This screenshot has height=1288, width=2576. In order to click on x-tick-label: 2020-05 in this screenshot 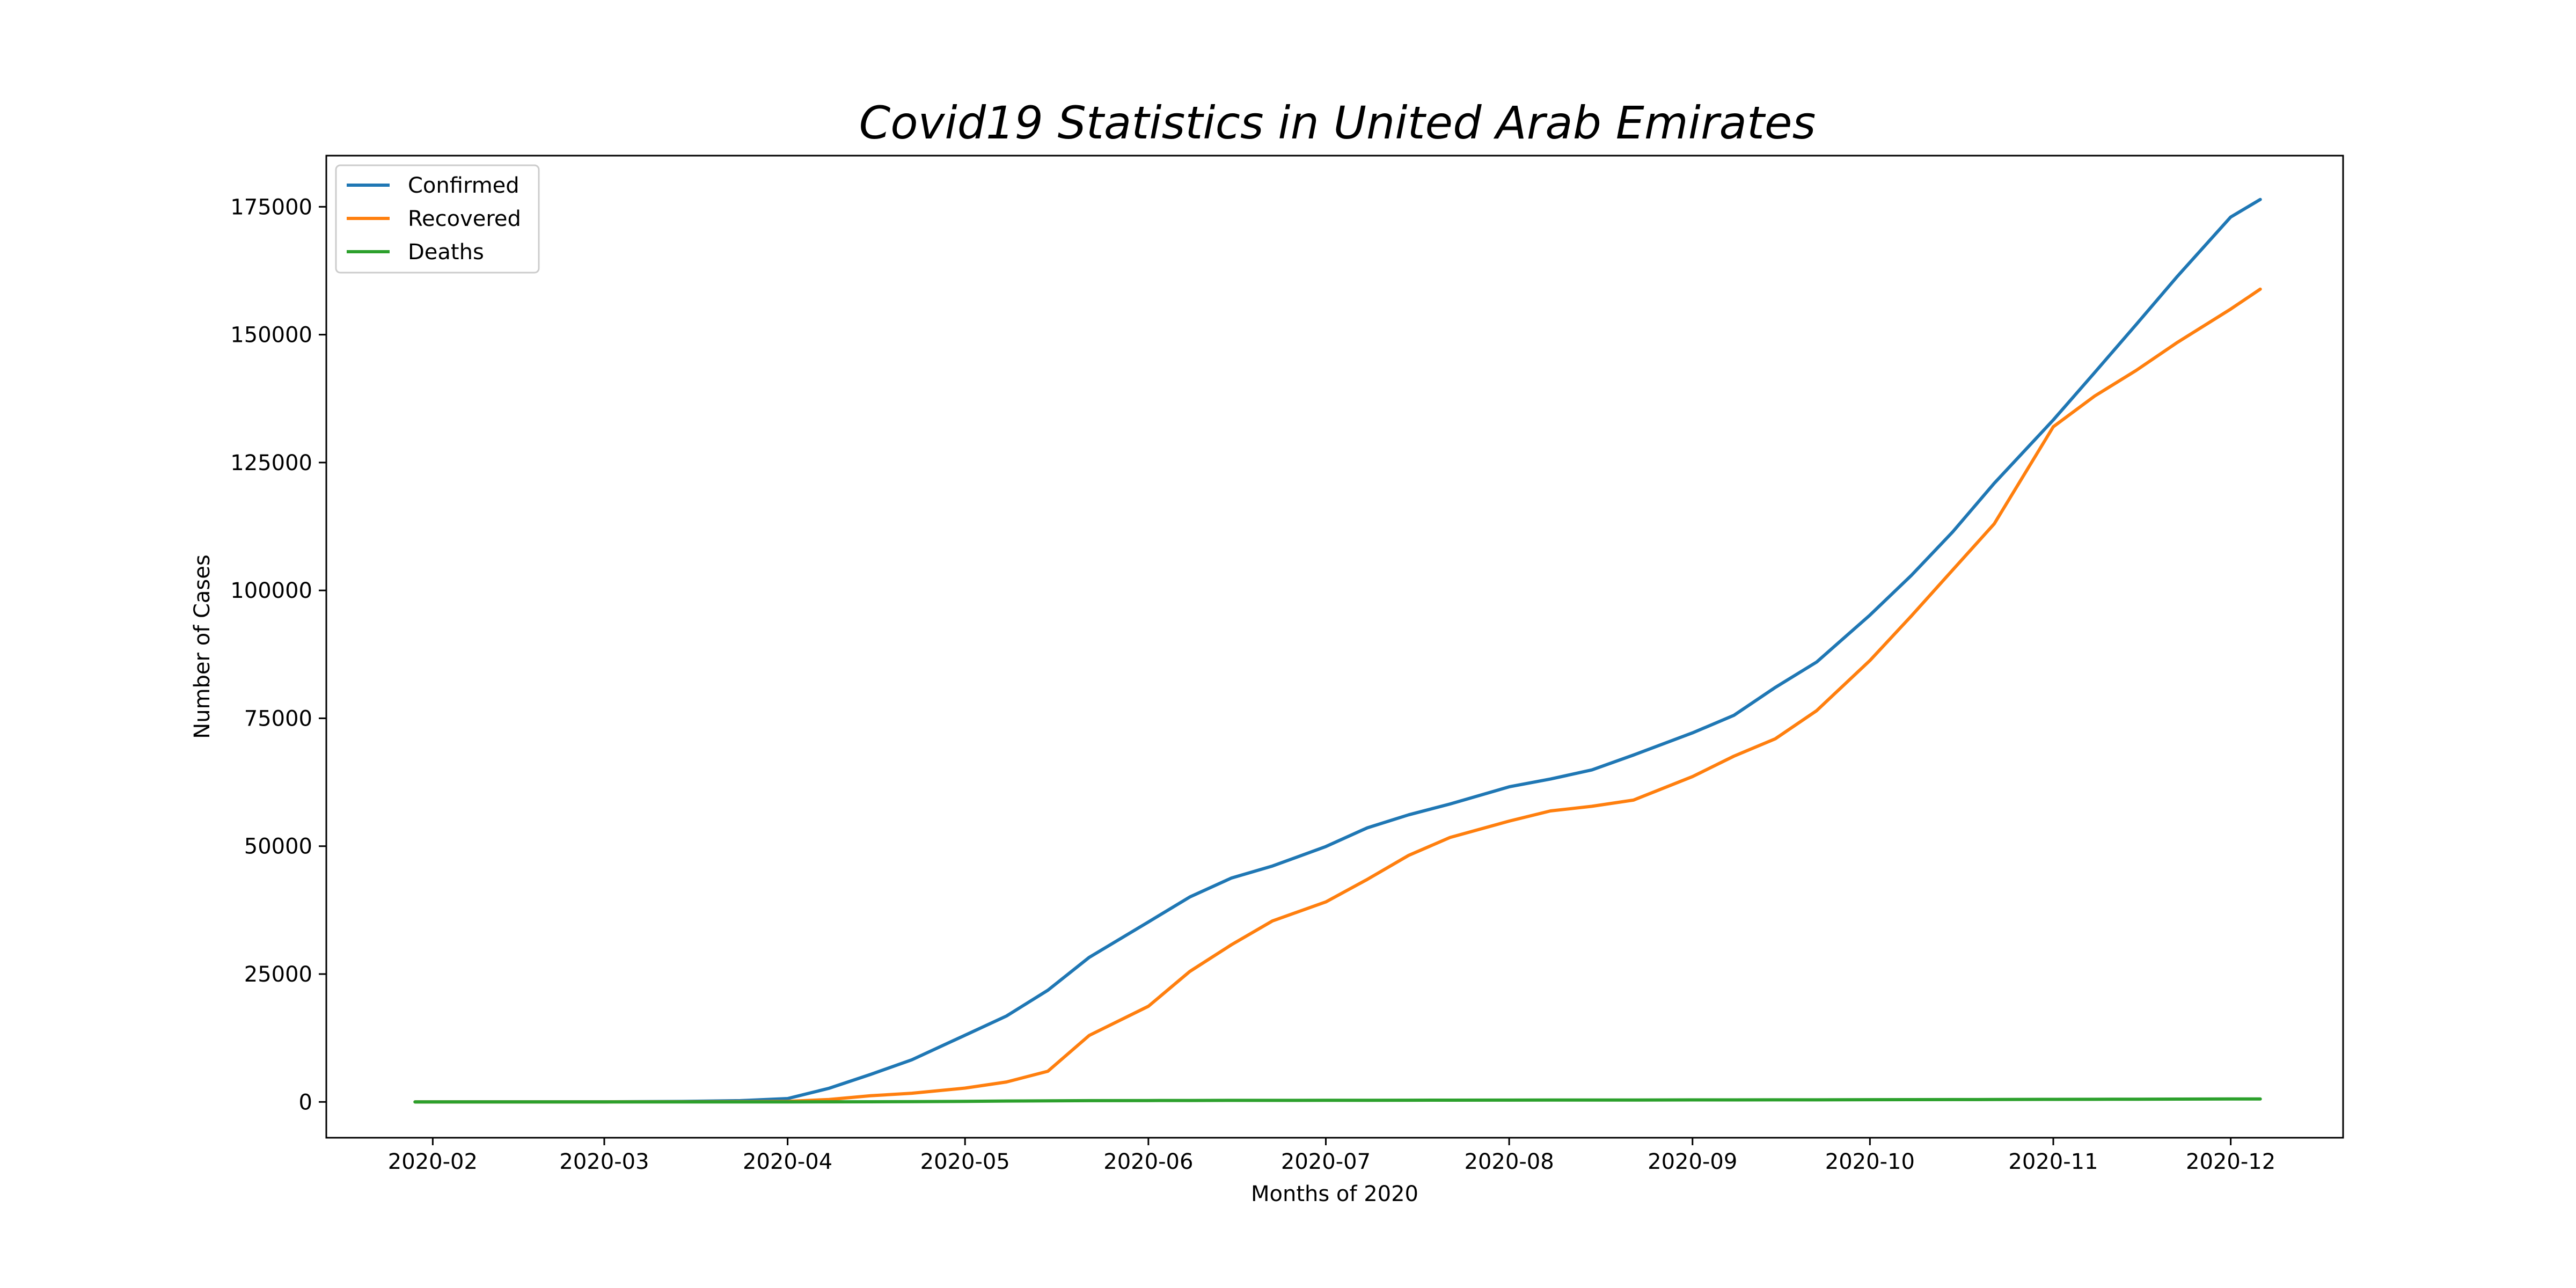, I will do `click(965, 1162)`.